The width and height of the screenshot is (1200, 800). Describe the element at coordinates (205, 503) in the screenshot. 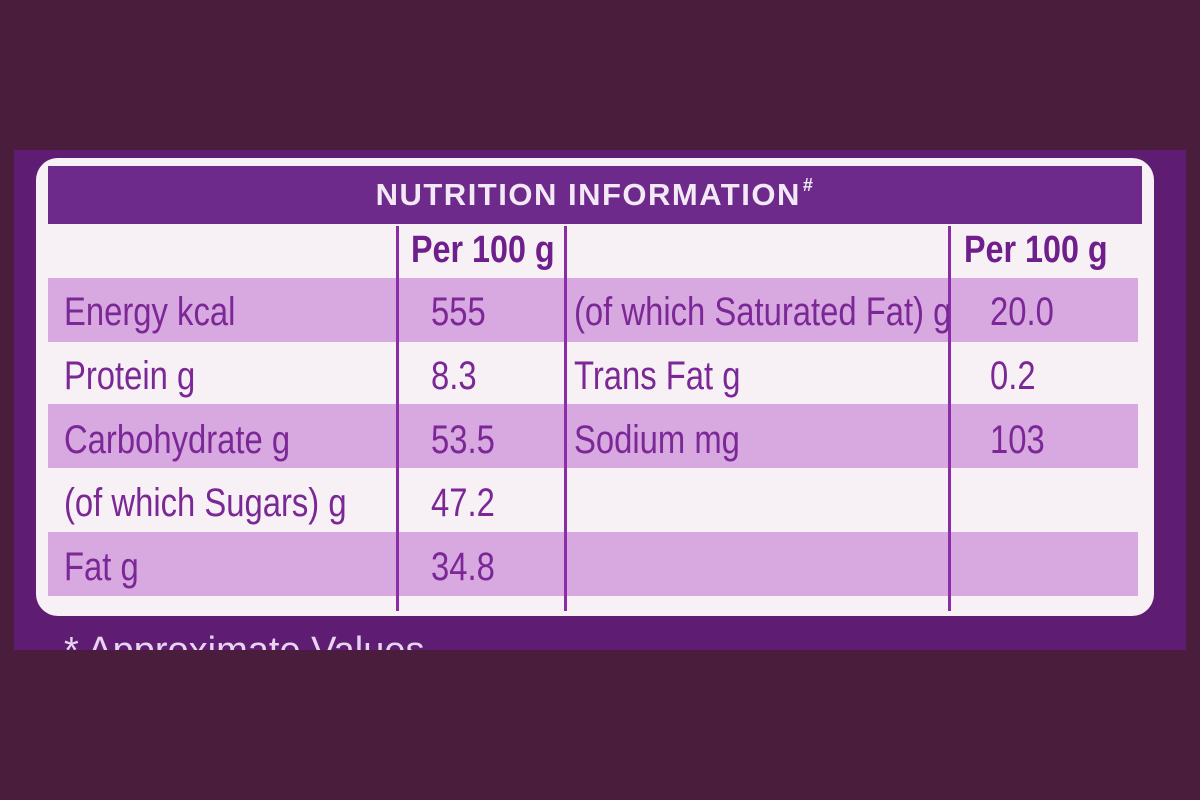

I see `nutrient-label: (of which Sugars) g` at that location.